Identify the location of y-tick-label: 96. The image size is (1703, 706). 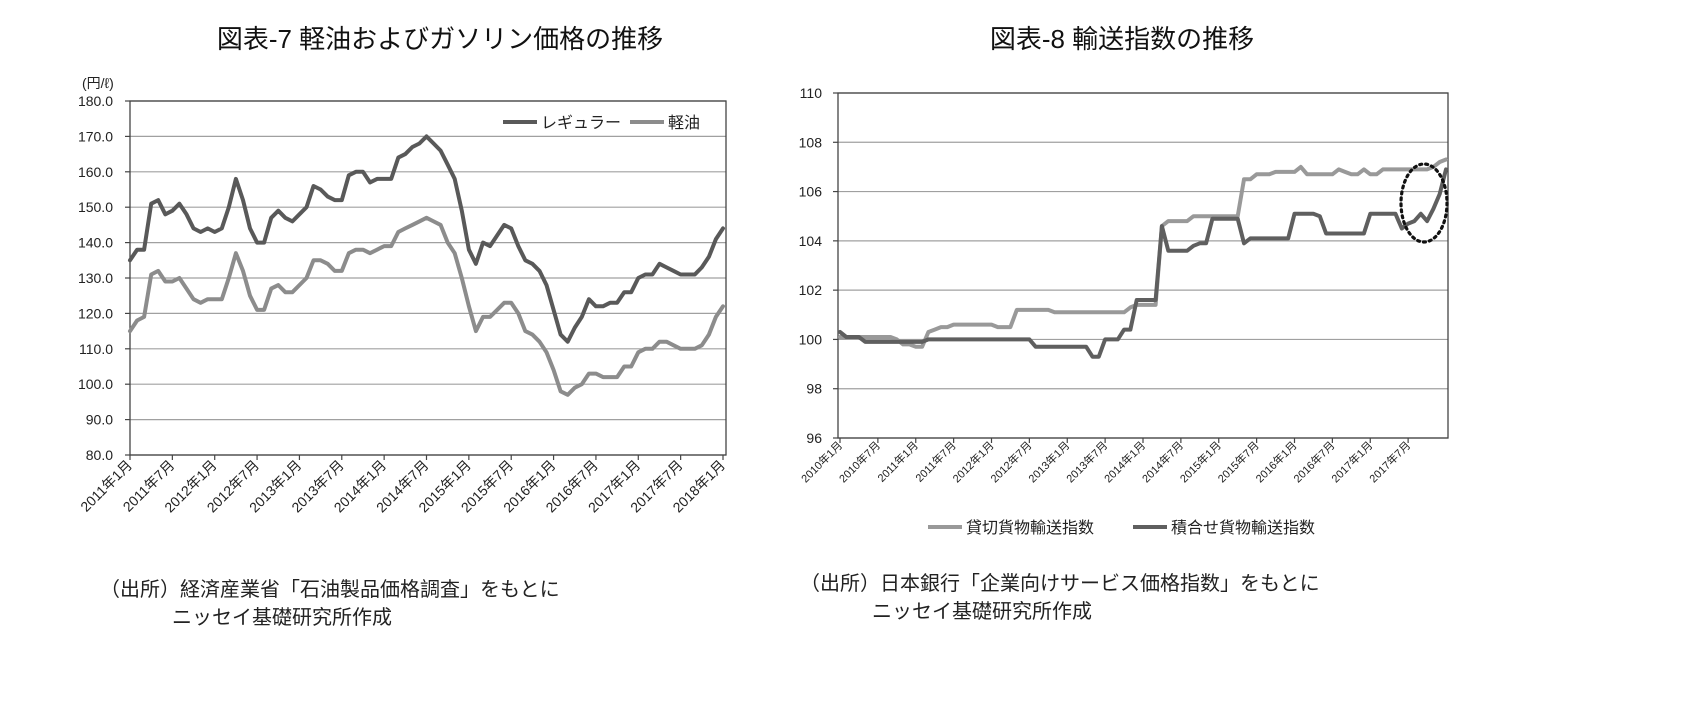
(814, 438).